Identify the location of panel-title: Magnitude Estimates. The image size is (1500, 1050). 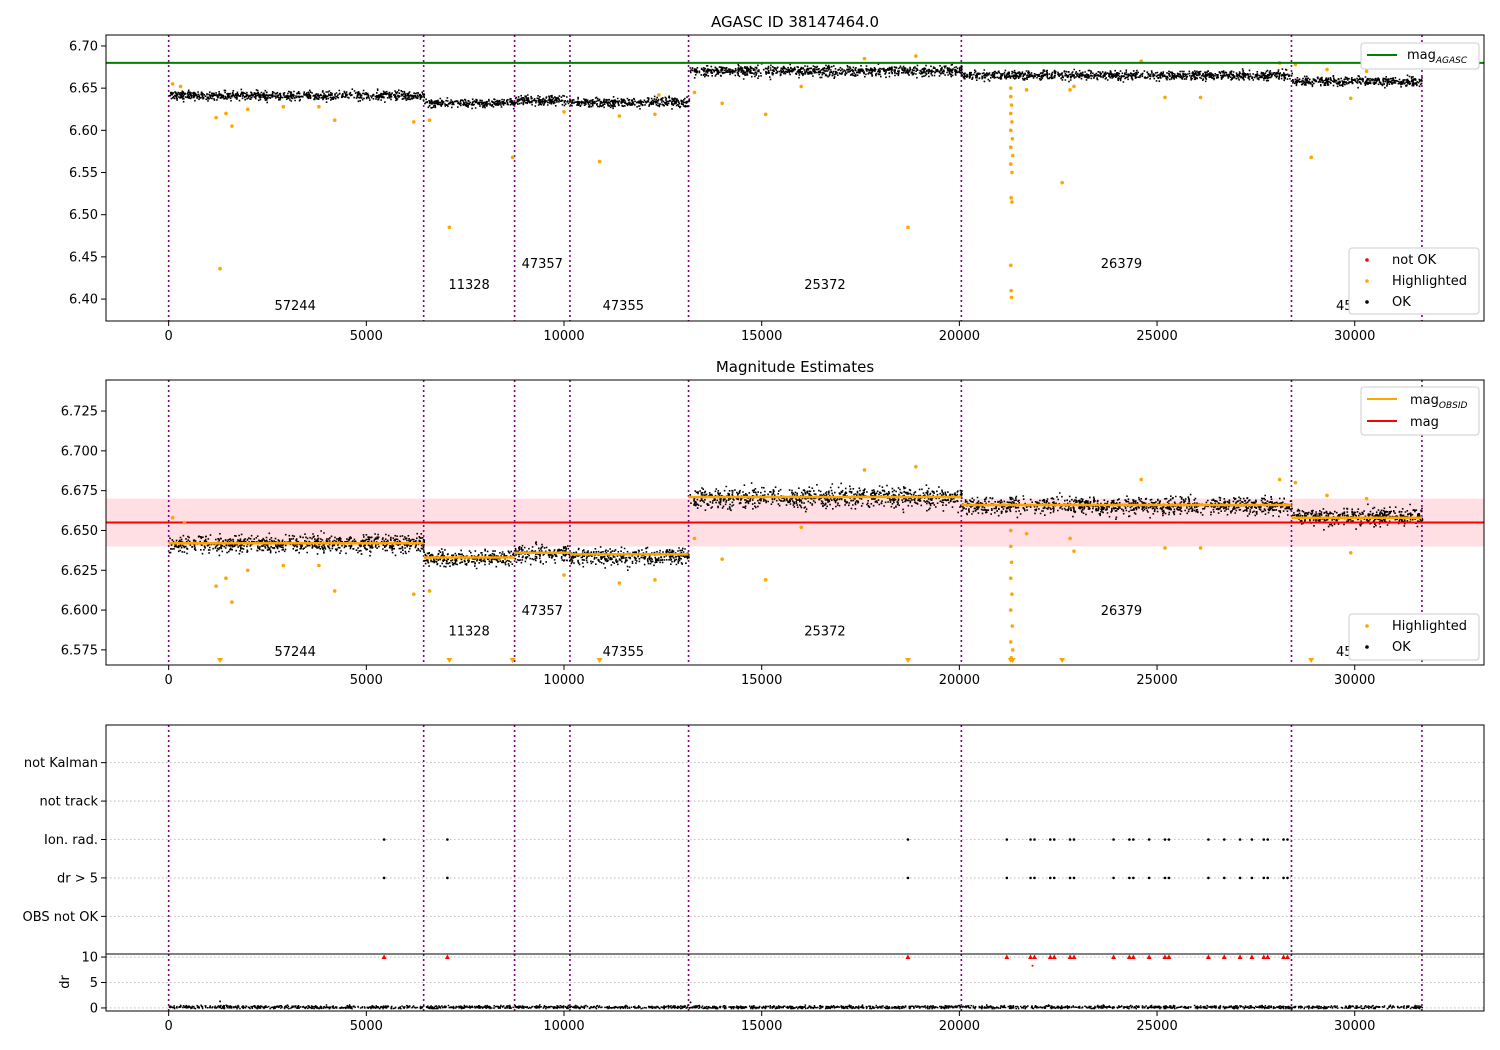
(795, 367).